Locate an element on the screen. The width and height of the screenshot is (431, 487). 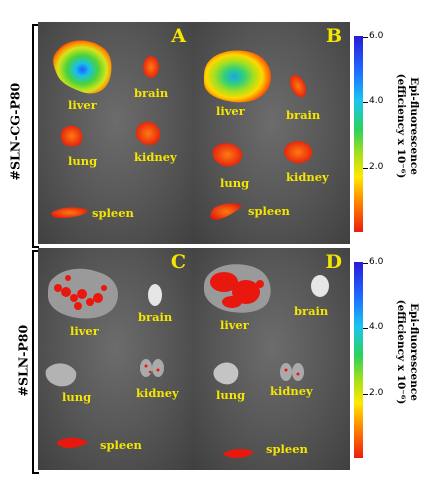
label-brain-c: brain is located at coordinates (155, 317).